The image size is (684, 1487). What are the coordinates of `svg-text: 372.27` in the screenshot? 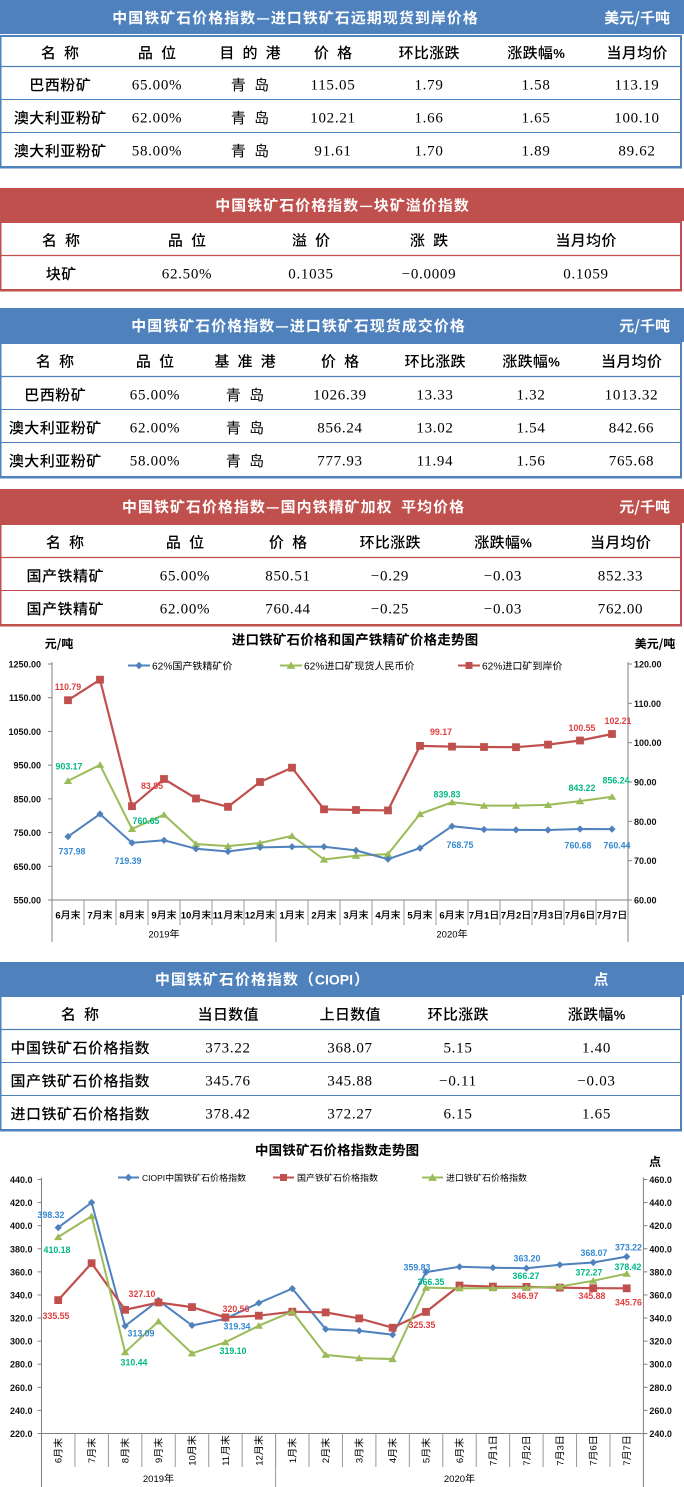 It's located at (349, 1114).